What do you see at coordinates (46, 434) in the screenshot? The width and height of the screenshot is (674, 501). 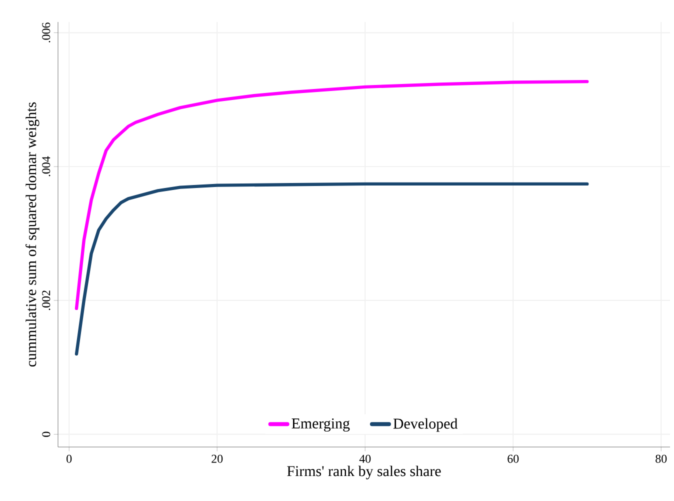 I see `y-tick-label: 0` at bounding box center [46, 434].